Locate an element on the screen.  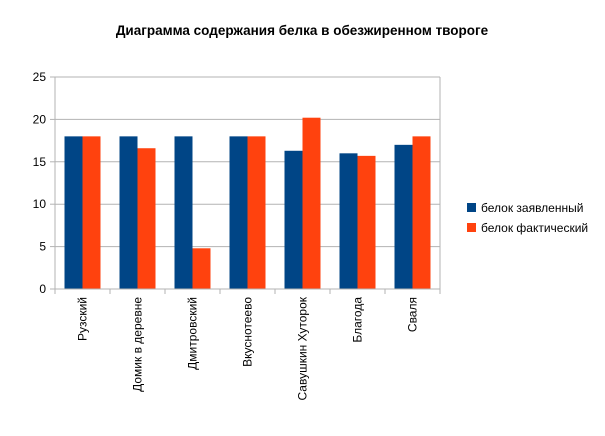
x-tick-label: Рузский is located at coordinates (83, 319).